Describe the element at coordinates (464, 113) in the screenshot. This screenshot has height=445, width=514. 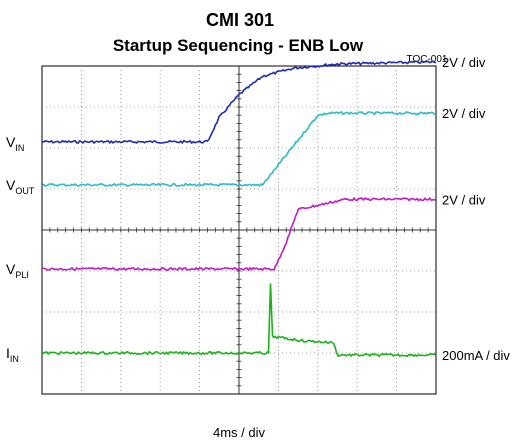
I see `trace-scale-vout: 2V / div` at that location.